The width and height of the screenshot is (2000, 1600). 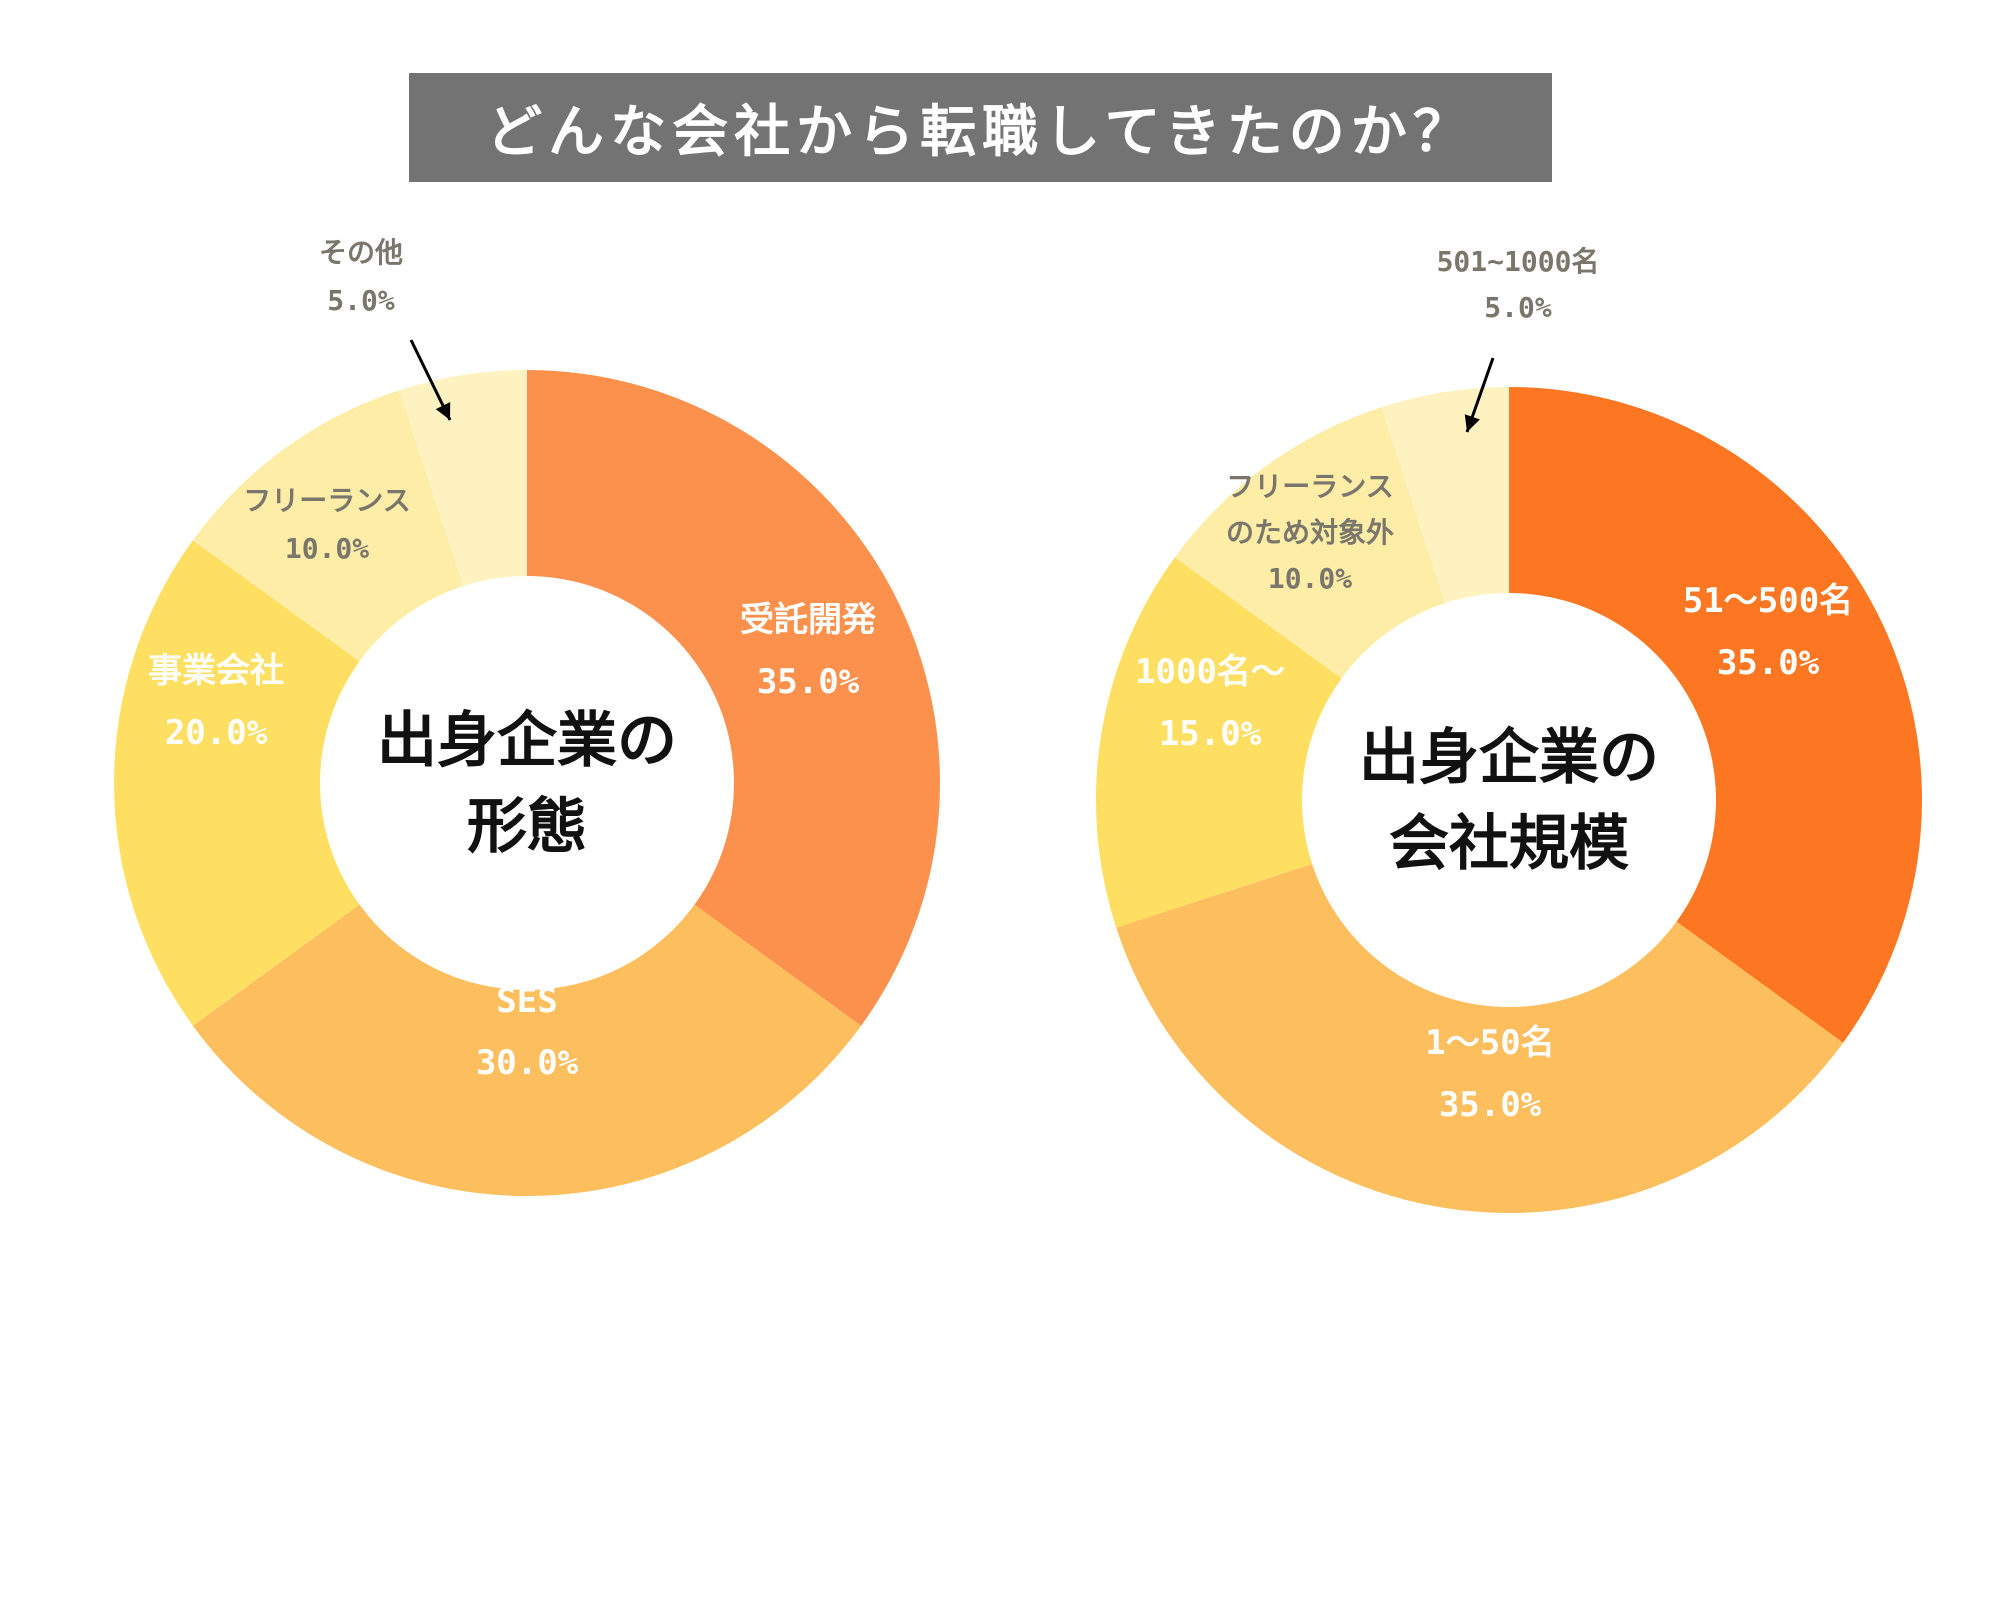 I want to click on slice-value-label: 15.0%, so click(x=1210, y=734).